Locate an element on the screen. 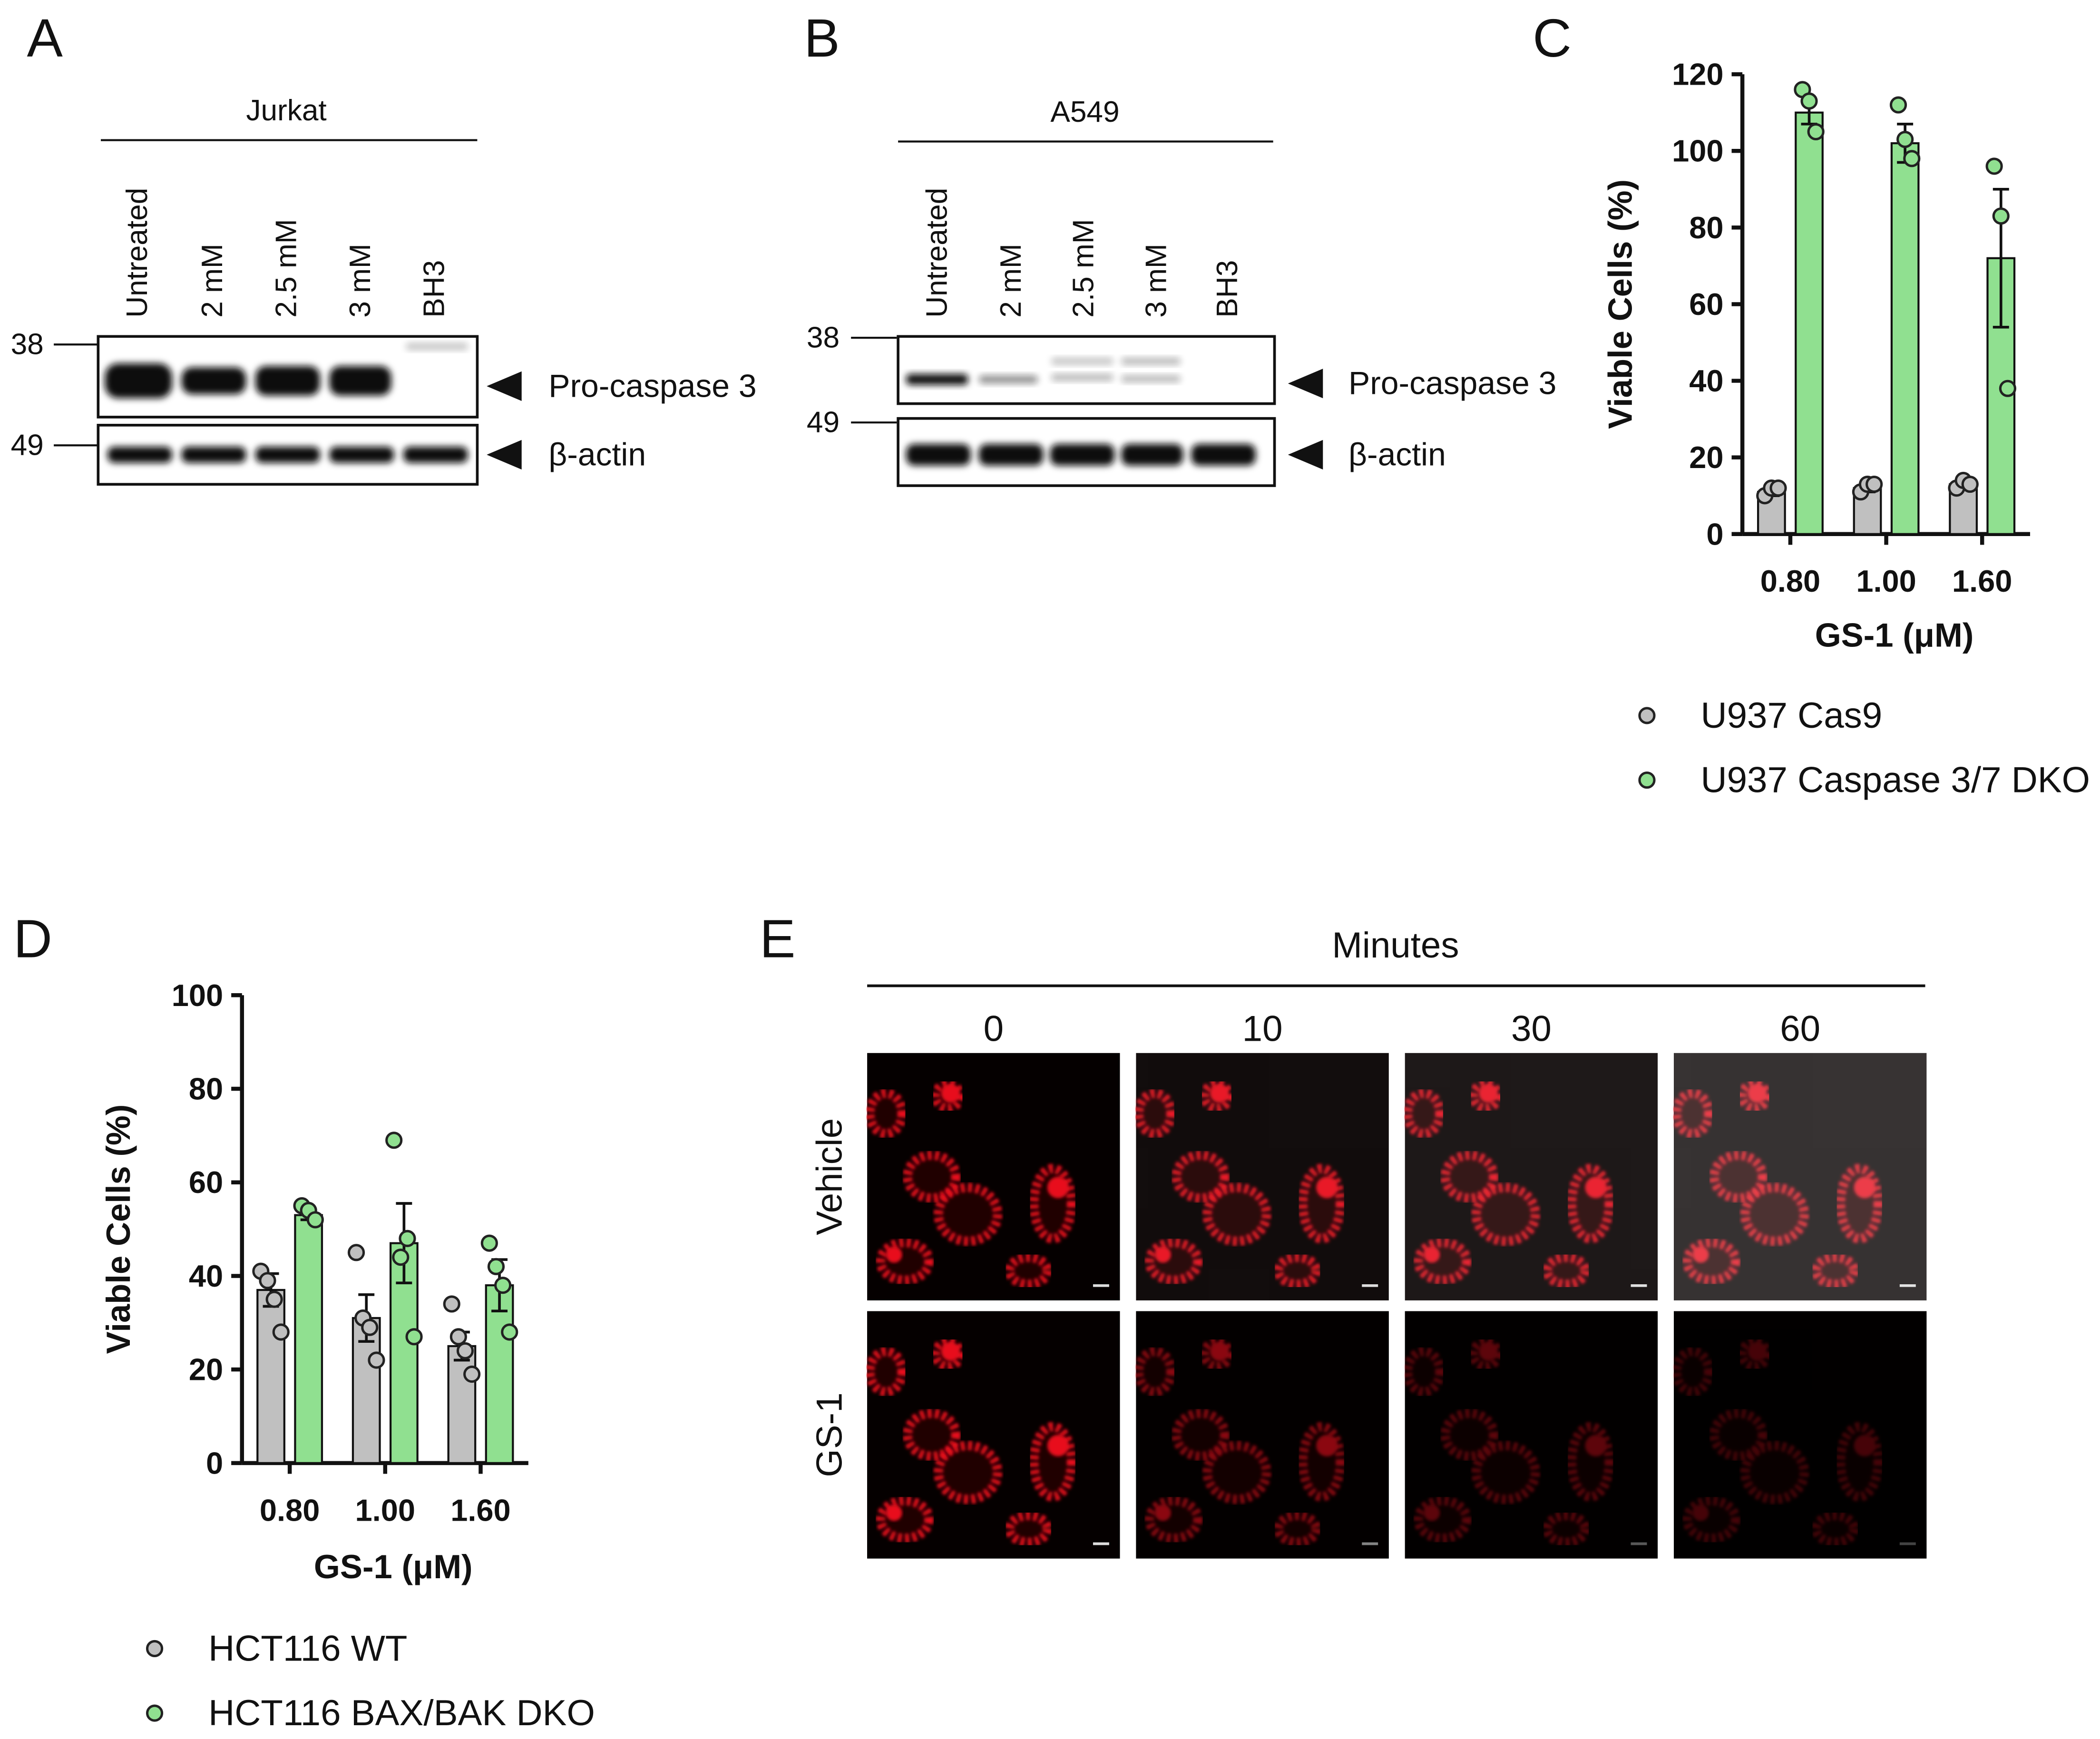  row-label: Vehicle is located at coordinates (829, 1176).